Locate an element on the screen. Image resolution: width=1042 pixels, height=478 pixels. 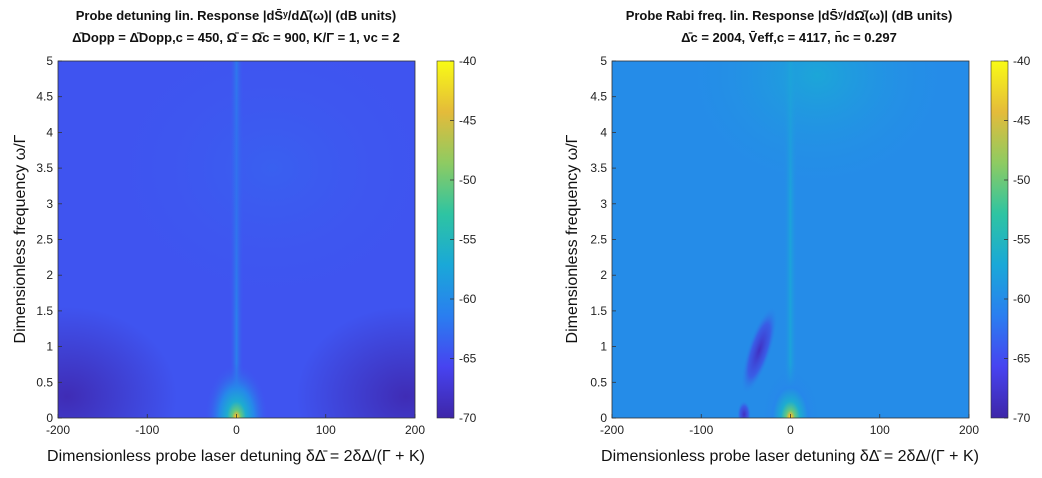
left-y-axis: 0 0.5 1 1.5 2 2.5 3 3.5 4 4.5 5 is located at coordinates (49, 239).